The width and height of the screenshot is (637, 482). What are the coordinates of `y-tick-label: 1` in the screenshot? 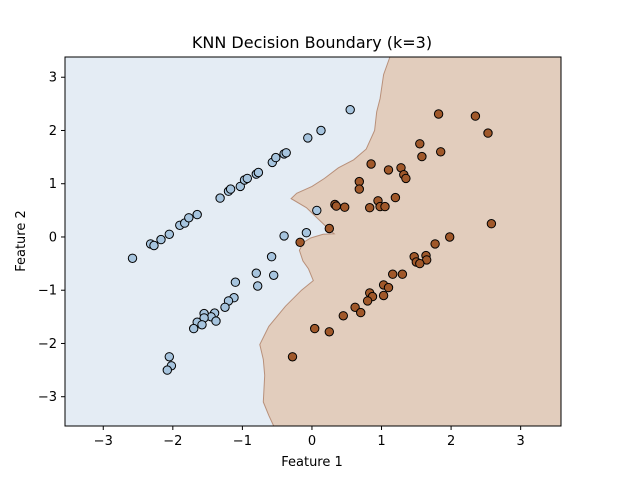 It's located at (53, 184).